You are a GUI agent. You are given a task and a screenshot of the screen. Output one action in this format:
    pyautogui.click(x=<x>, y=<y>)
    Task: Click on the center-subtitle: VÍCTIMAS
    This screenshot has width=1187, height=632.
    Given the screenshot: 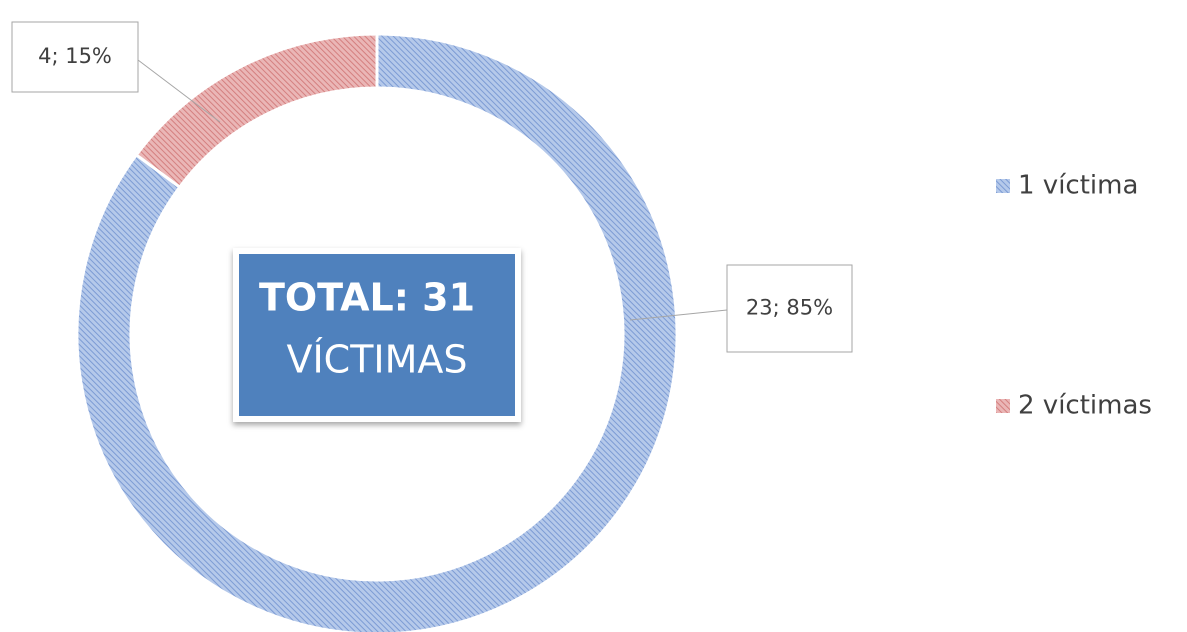 What is the action you would take?
    pyautogui.click(x=376, y=360)
    